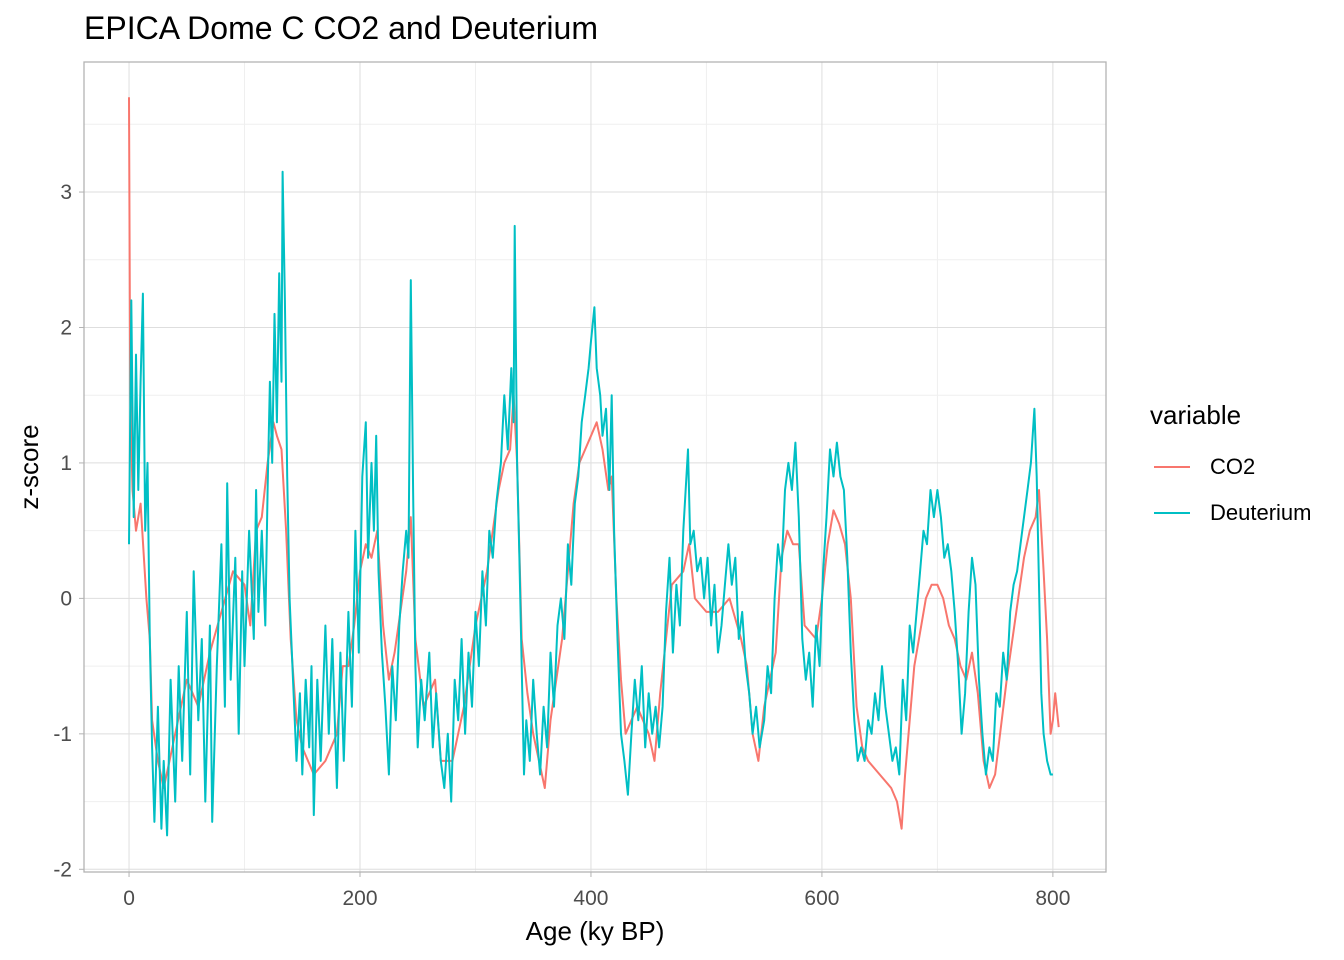 The image size is (1344, 960). Describe the element at coordinates (595, 931) in the screenshot. I see `x-axis-label: Age (ky BP)` at that location.